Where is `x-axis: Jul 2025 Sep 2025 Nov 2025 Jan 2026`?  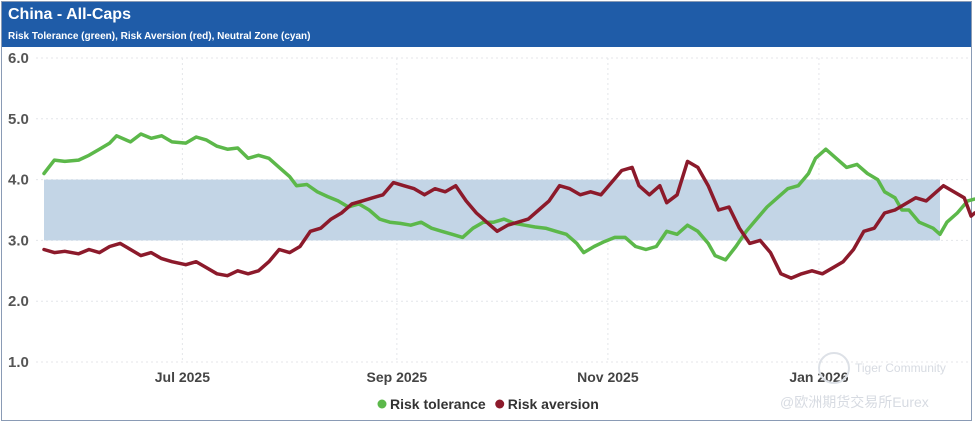 x-axis: Jul 2025 Sep 2025 Nov 2025 Jan 2026 is located at coordinates (502, 377).